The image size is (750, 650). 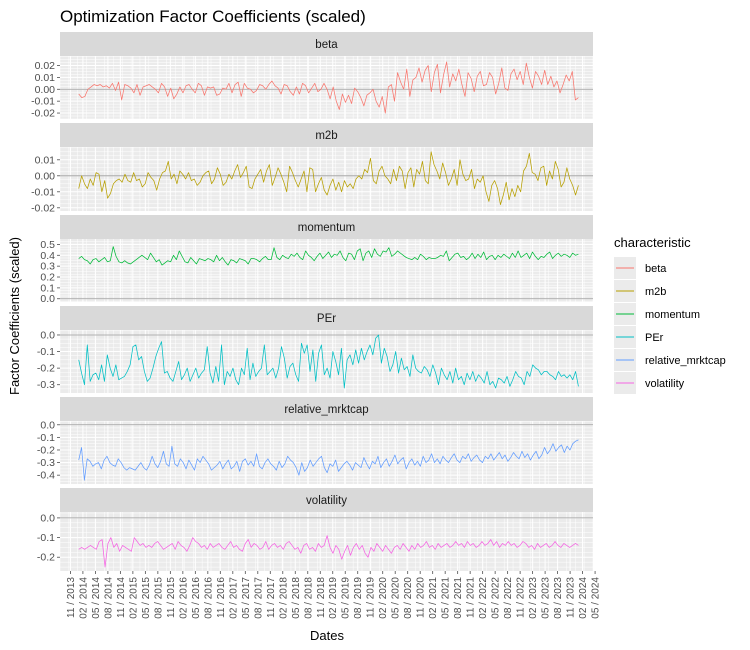 I want to click on x-tick-label: 02 / 2015, so click(x=133, y=598).